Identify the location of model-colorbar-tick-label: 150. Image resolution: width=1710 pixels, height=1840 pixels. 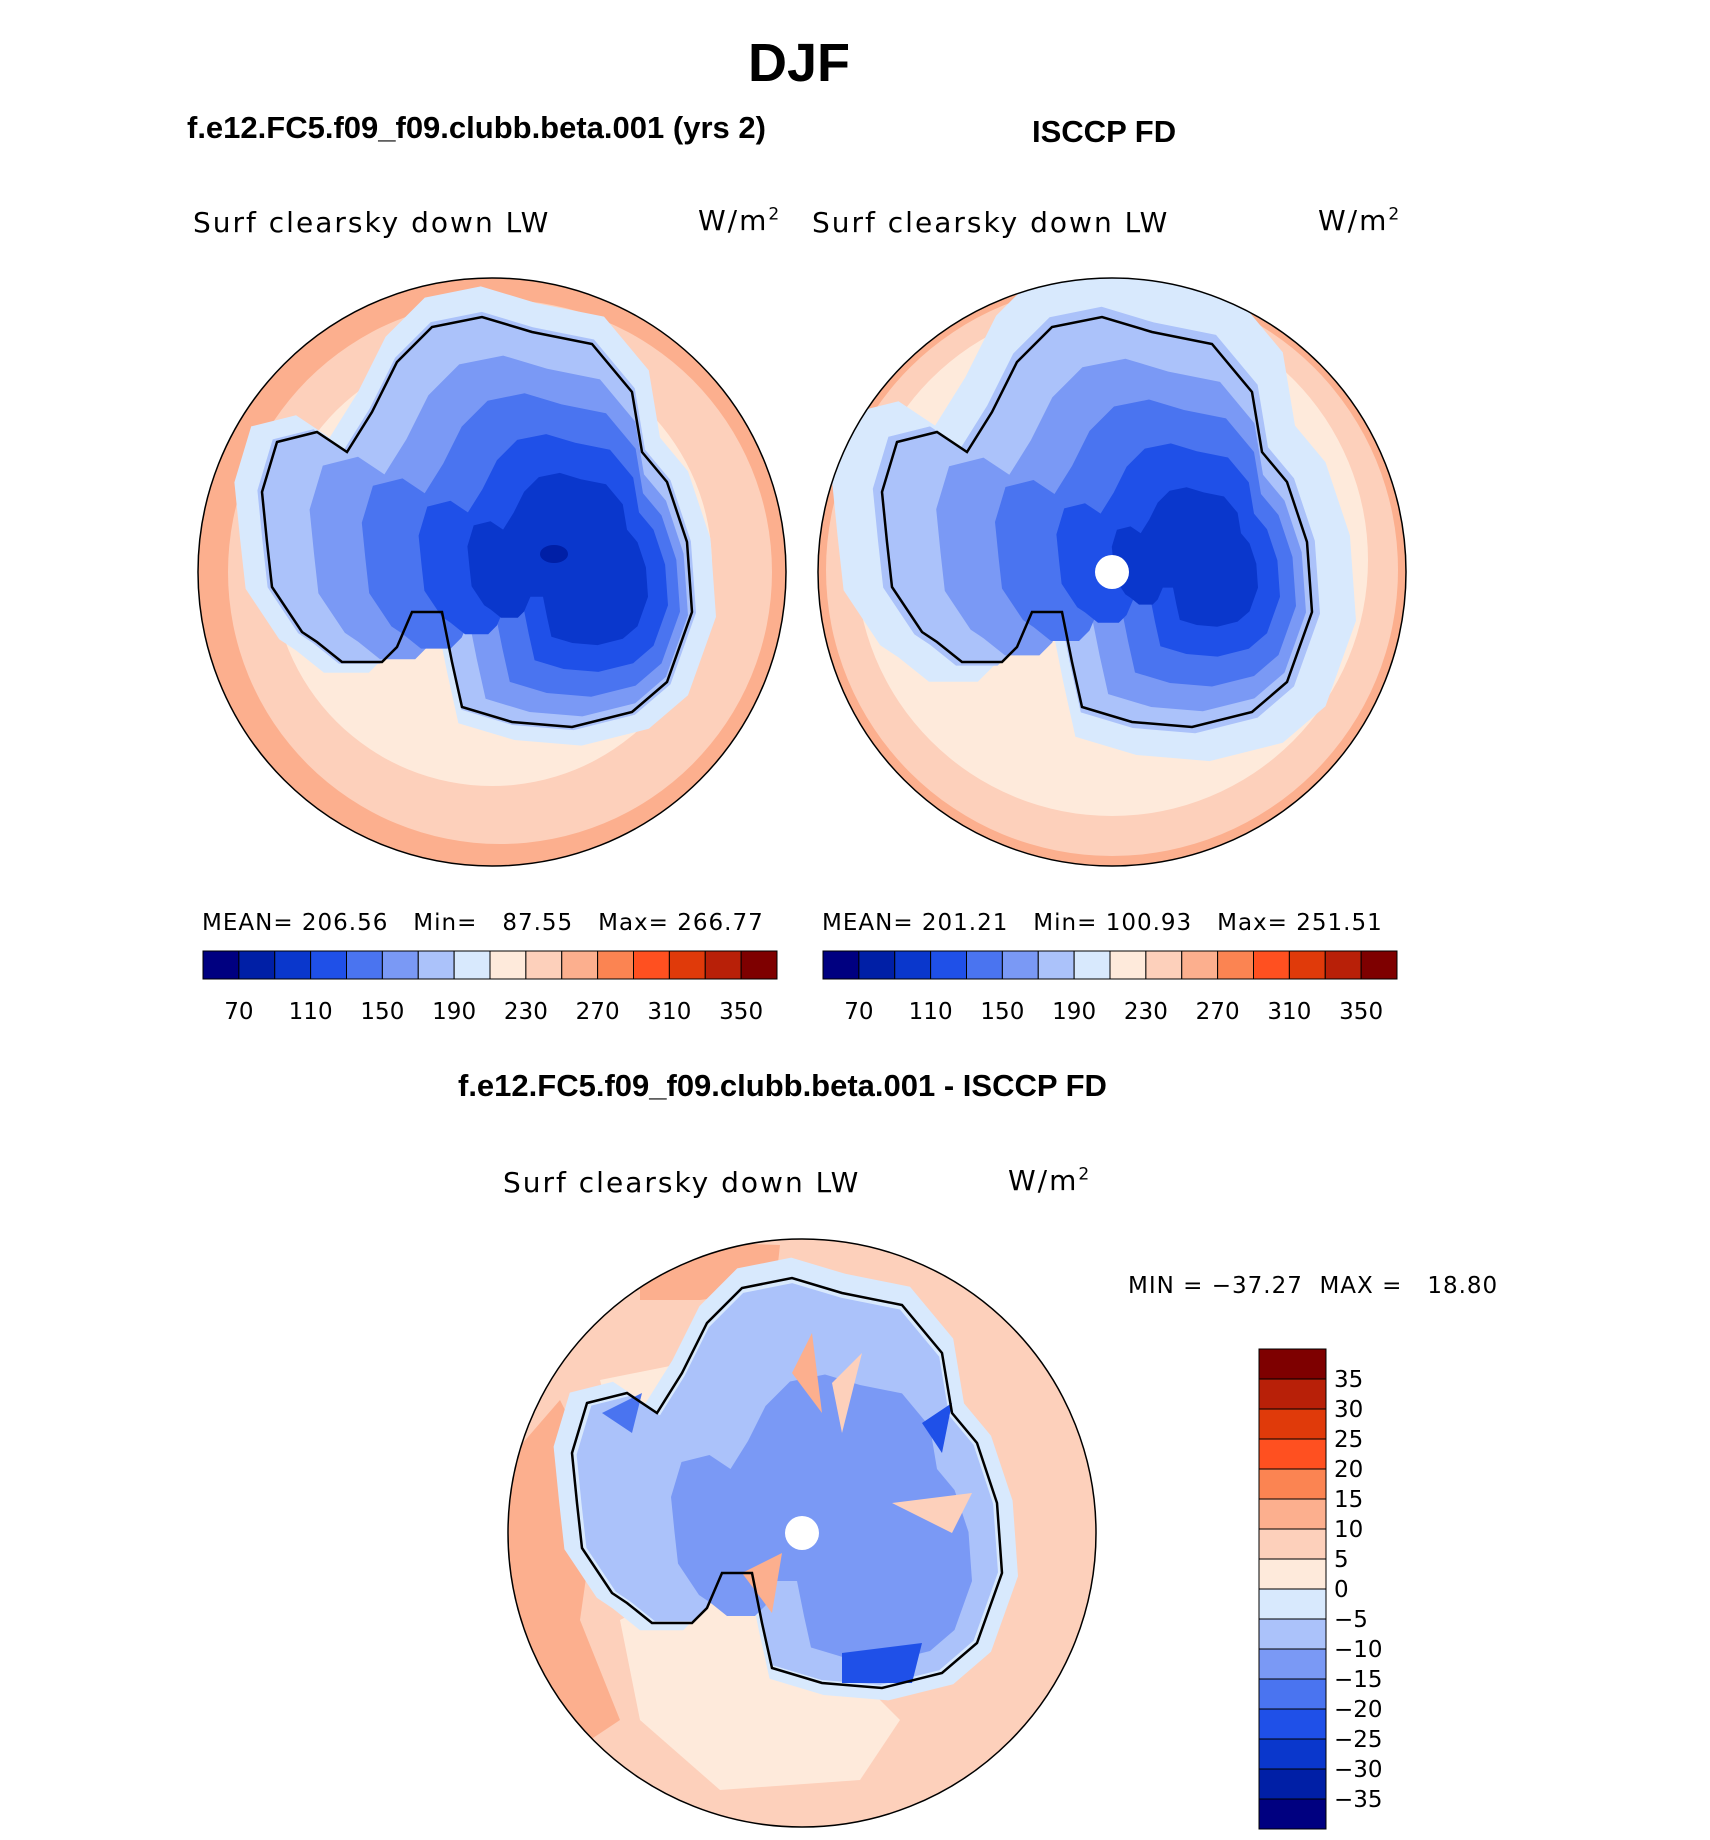
(382, 1012).